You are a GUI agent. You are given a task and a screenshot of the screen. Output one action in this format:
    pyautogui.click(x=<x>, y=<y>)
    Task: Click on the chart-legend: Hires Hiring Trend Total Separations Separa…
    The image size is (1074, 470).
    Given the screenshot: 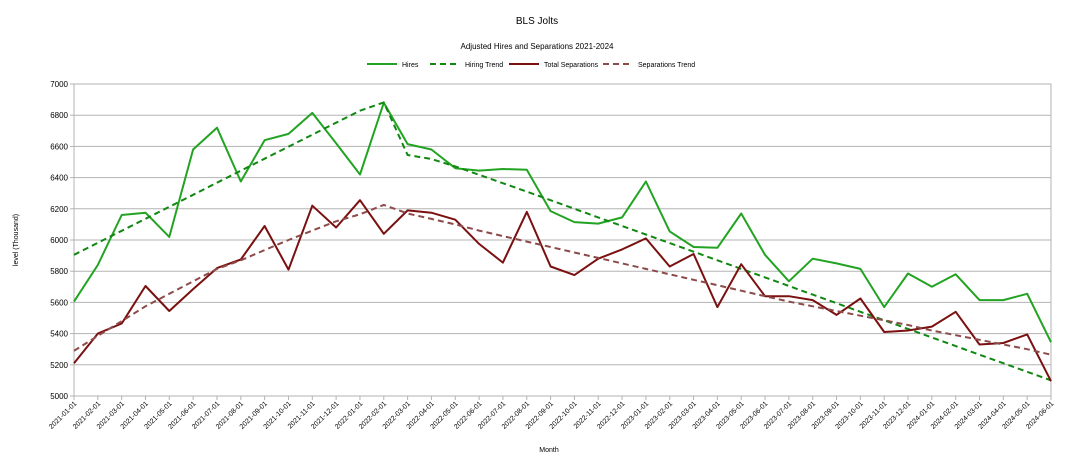 What is the action you would take?
    pyautogui.click(x=531, y=65)
    